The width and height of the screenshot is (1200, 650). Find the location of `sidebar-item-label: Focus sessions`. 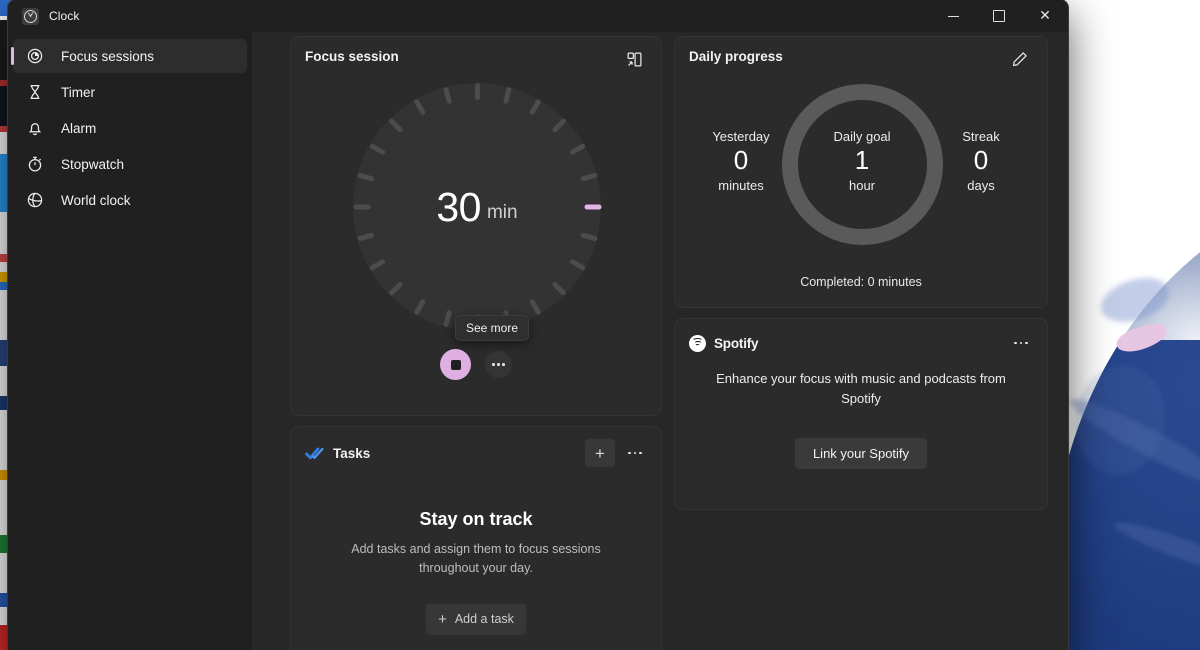

sidebar-item-label: Focus sessions is located at coordinates (108, 56).